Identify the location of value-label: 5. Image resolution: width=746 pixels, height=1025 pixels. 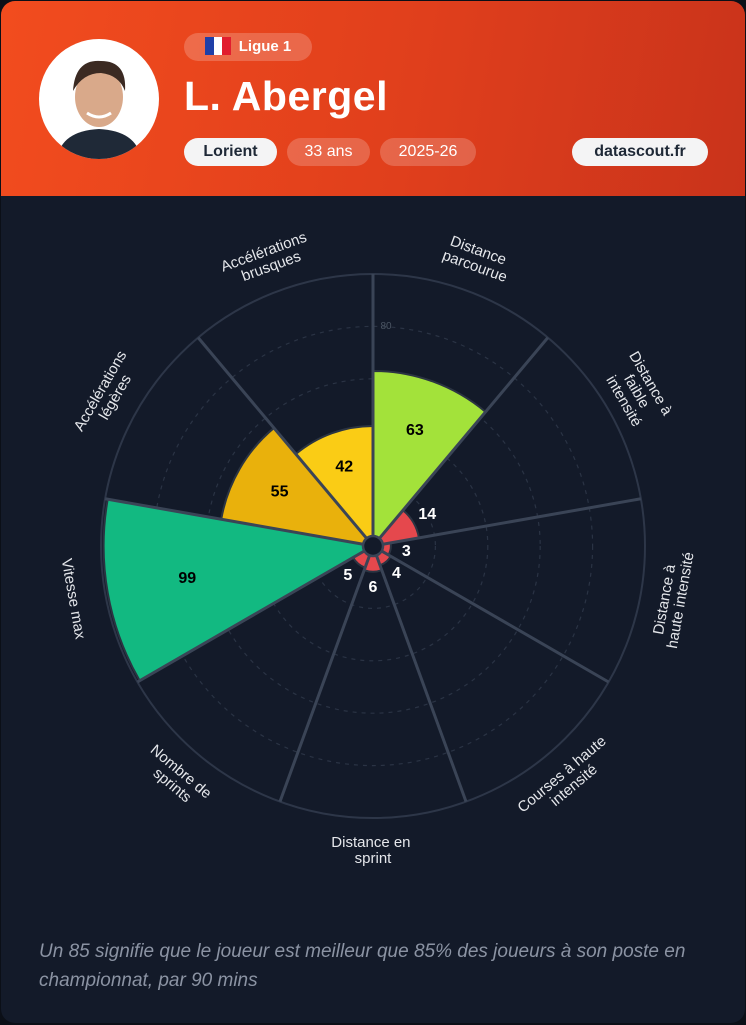
(347, 575).